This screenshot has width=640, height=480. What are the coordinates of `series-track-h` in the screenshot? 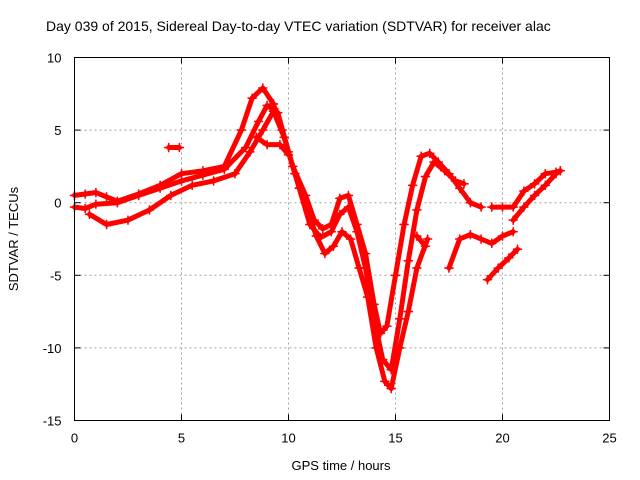 It's located at (502, 264).